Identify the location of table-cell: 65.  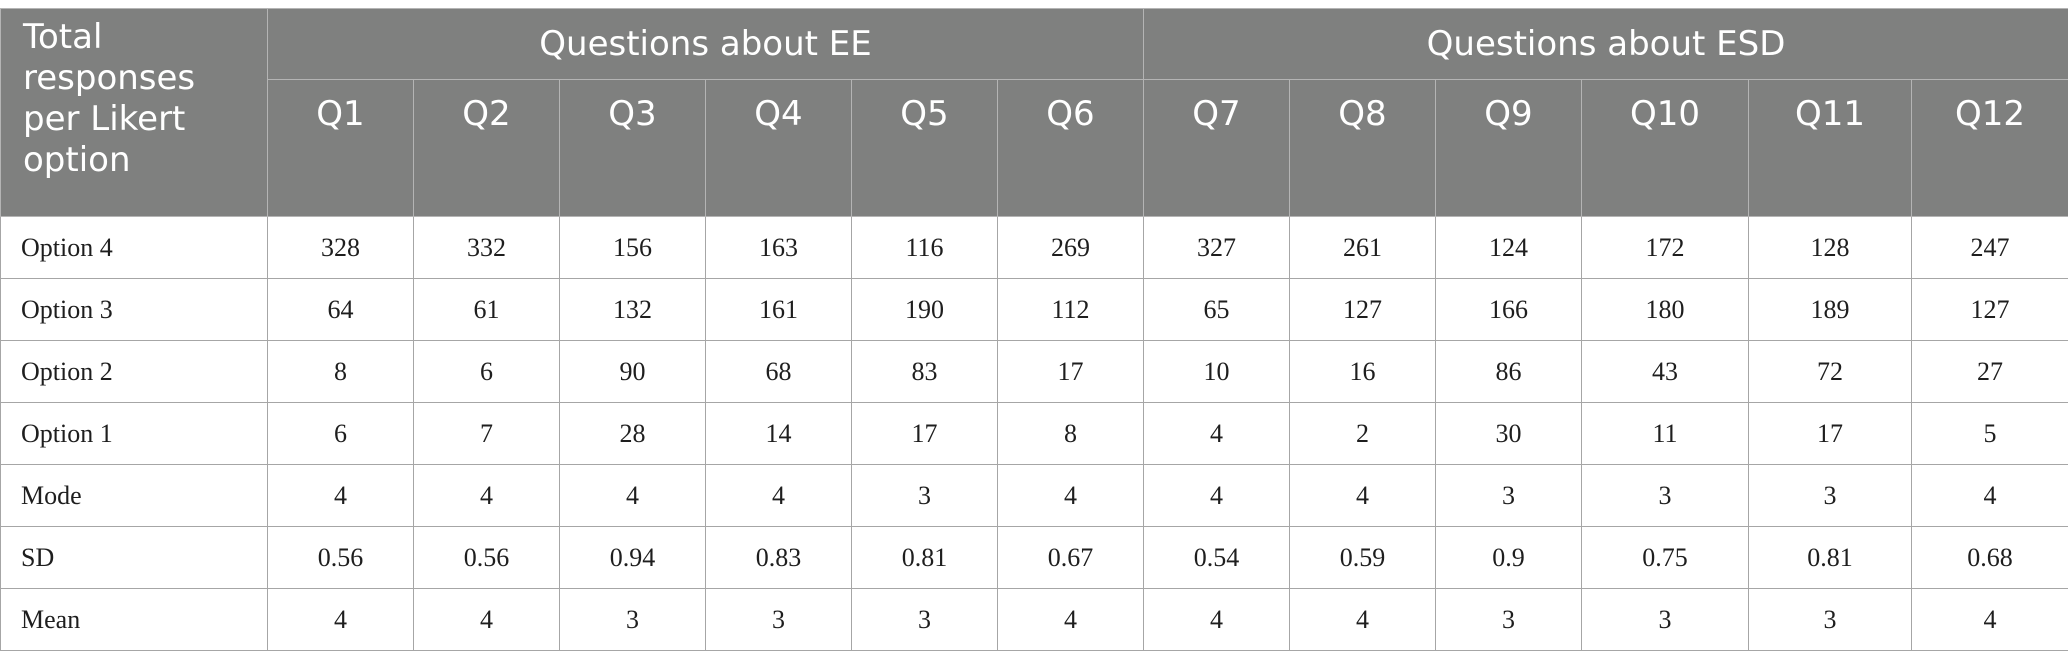
(1217, 310).